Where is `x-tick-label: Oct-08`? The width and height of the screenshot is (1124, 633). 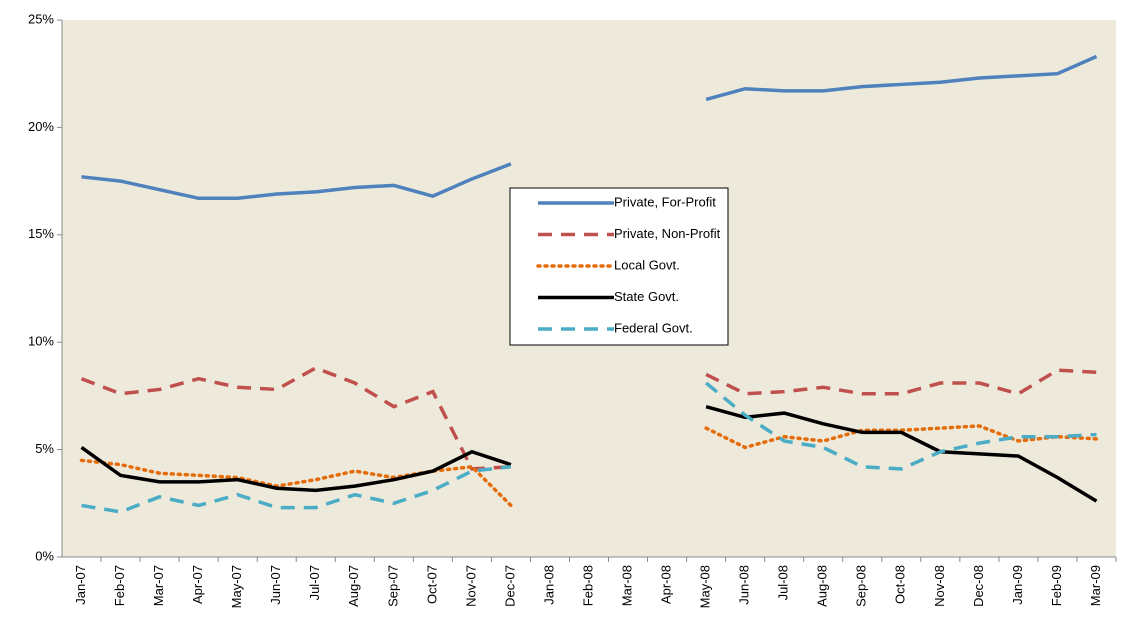 x-tick-label: Oct-08 is located at coordinates (900, 584).